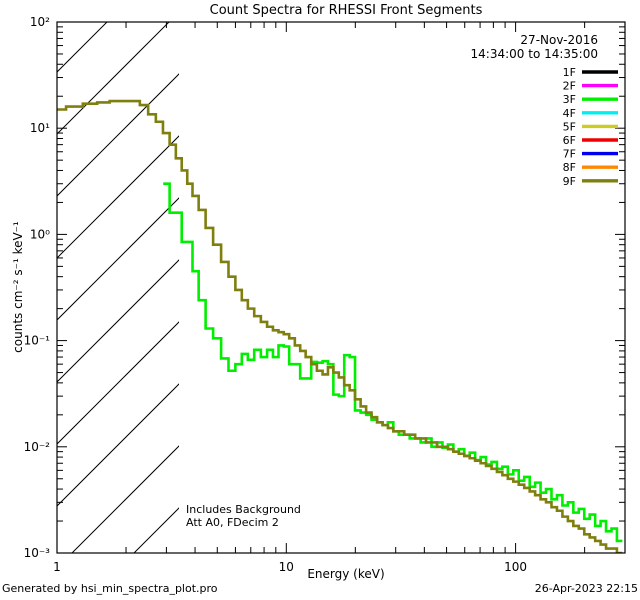 This screenshot has width=640, height=600. I want to click on x-tick-label: 10, so click(286, 567).